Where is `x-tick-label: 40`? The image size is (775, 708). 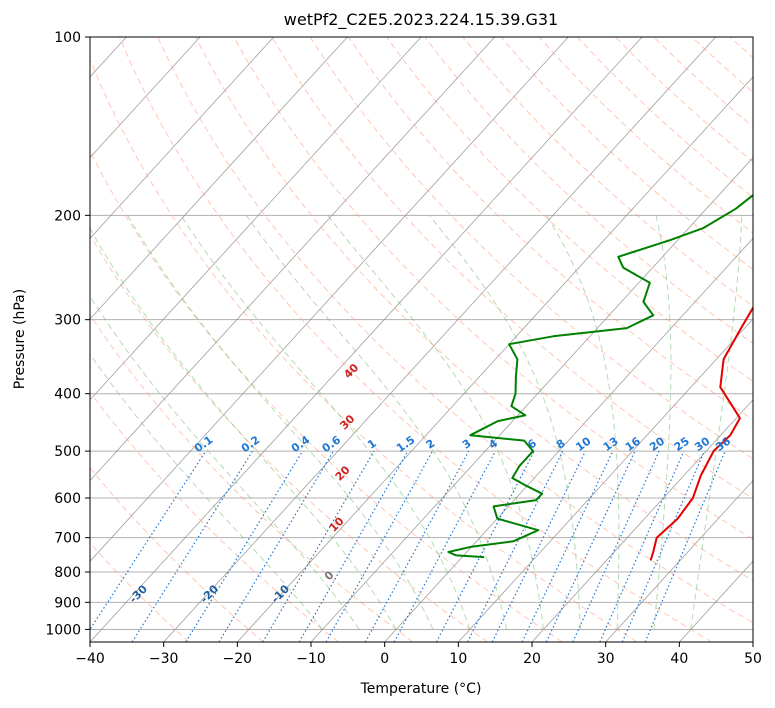
x-tick-label: 40 is located at coordinates (679, 659).